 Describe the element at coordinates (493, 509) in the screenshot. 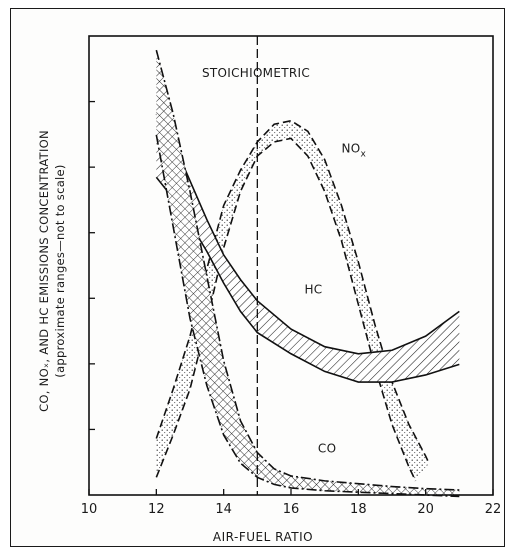

I see `x-tick-label: 22` at that location.